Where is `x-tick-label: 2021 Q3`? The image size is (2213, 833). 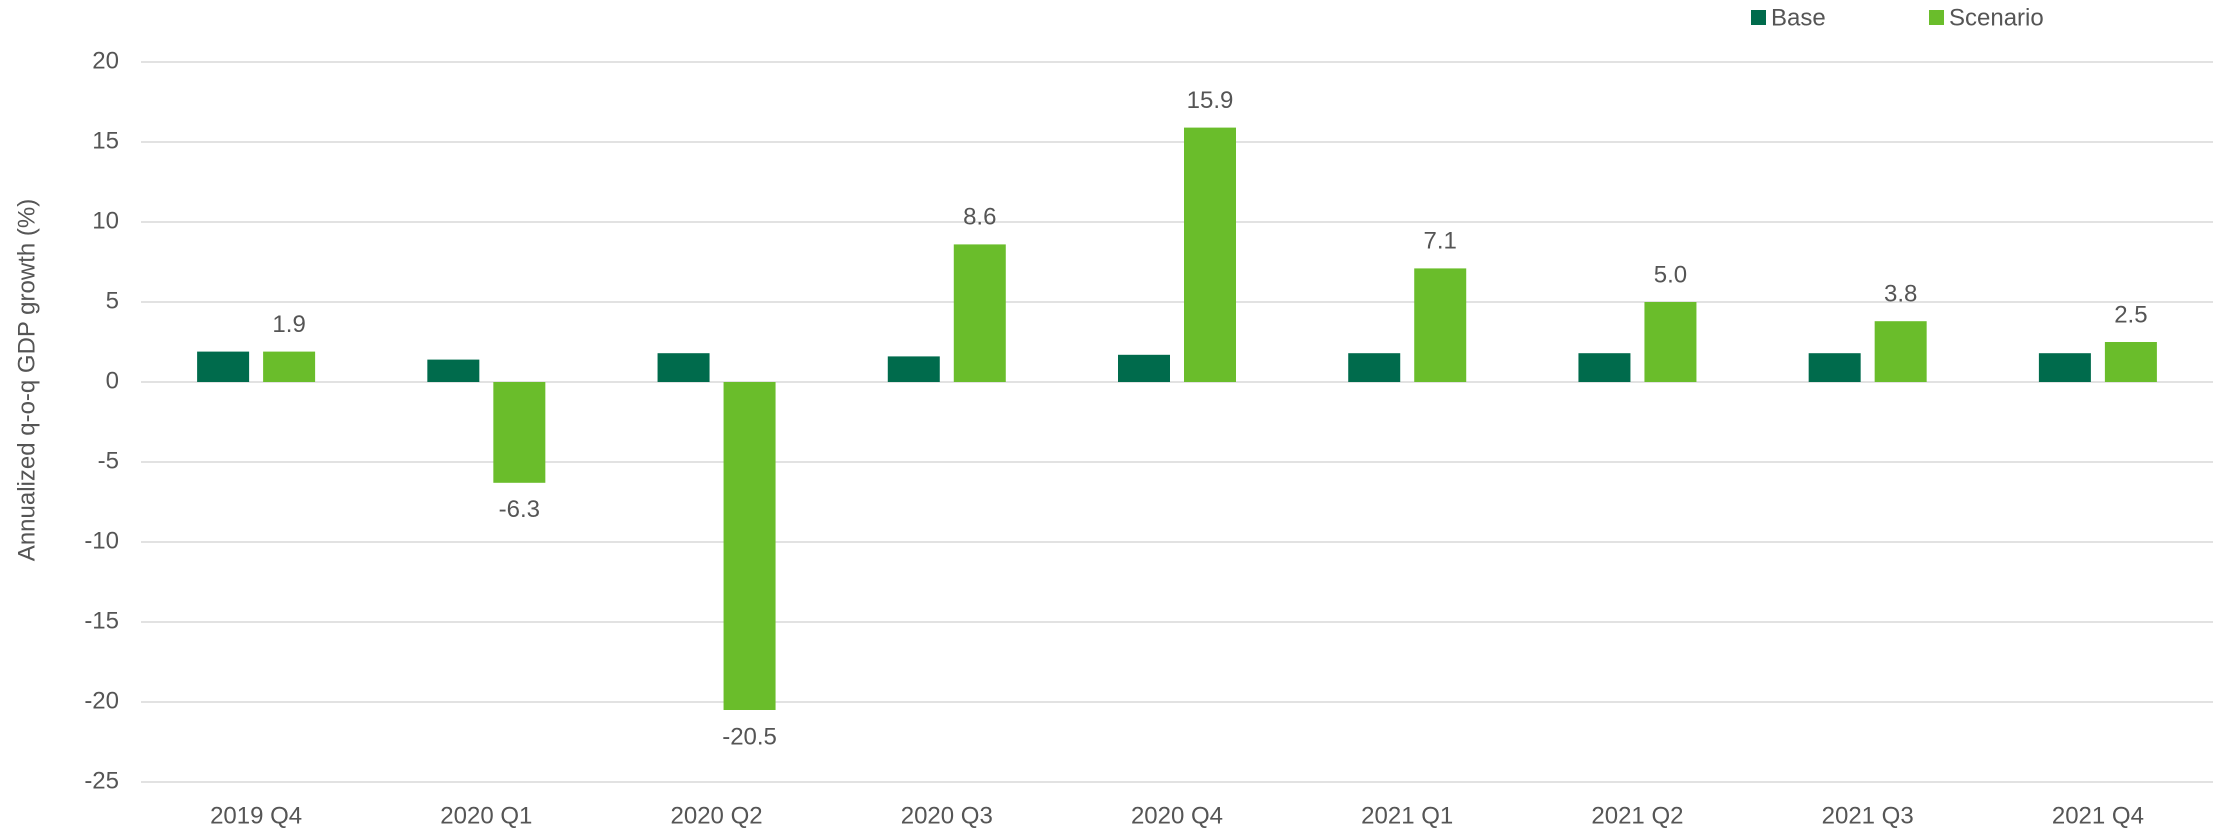 x-tick-label: 2021 Q3 is located at coordinates (1868, 815).